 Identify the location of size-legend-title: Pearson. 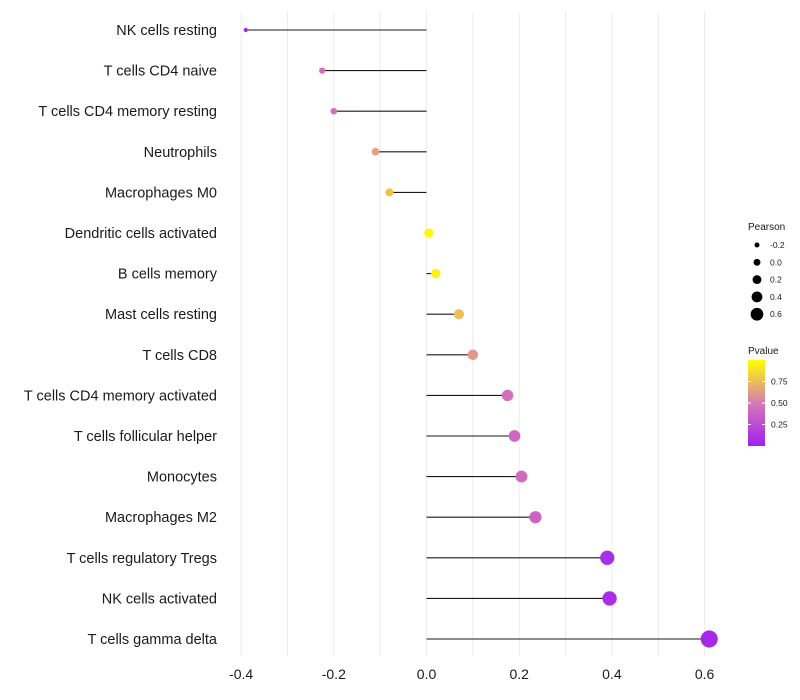
(766, 227).